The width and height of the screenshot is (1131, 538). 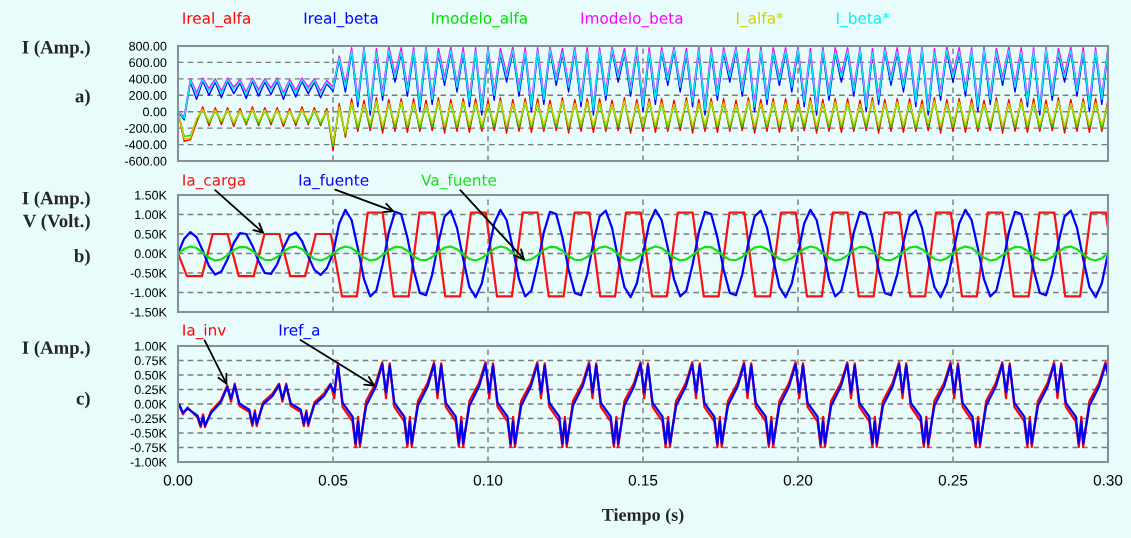 What do you see at coordinates (82, 257) in the screenshot?
I see `text: b)` at bounding box center [82, 257].